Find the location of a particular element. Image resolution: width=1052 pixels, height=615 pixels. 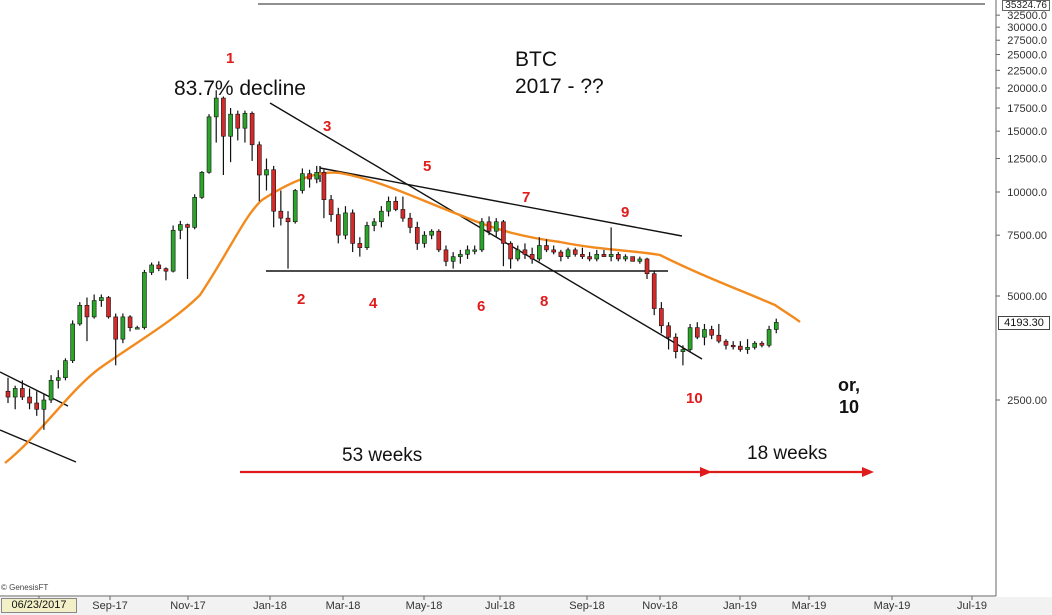

time-tick-label: May-18 is located at coordinates (424, 606).